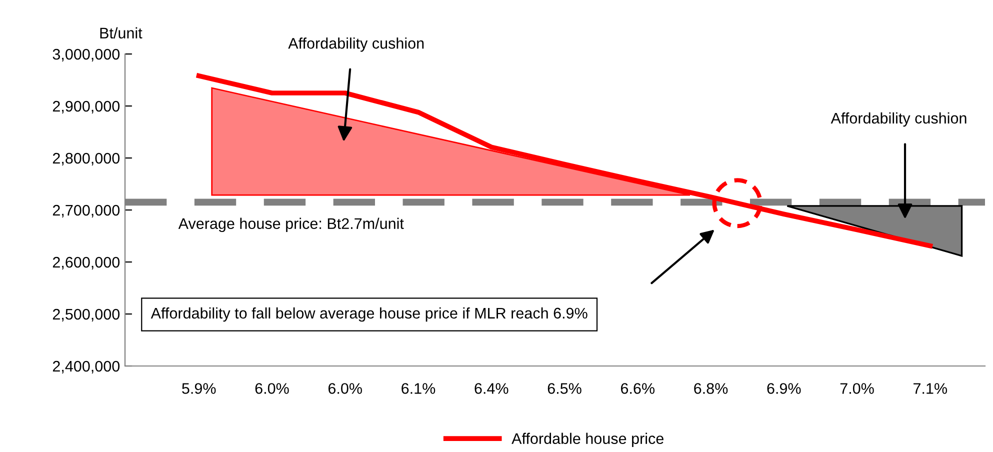  I want to click on x-tick-label: 6.1%, so click(419, 388).